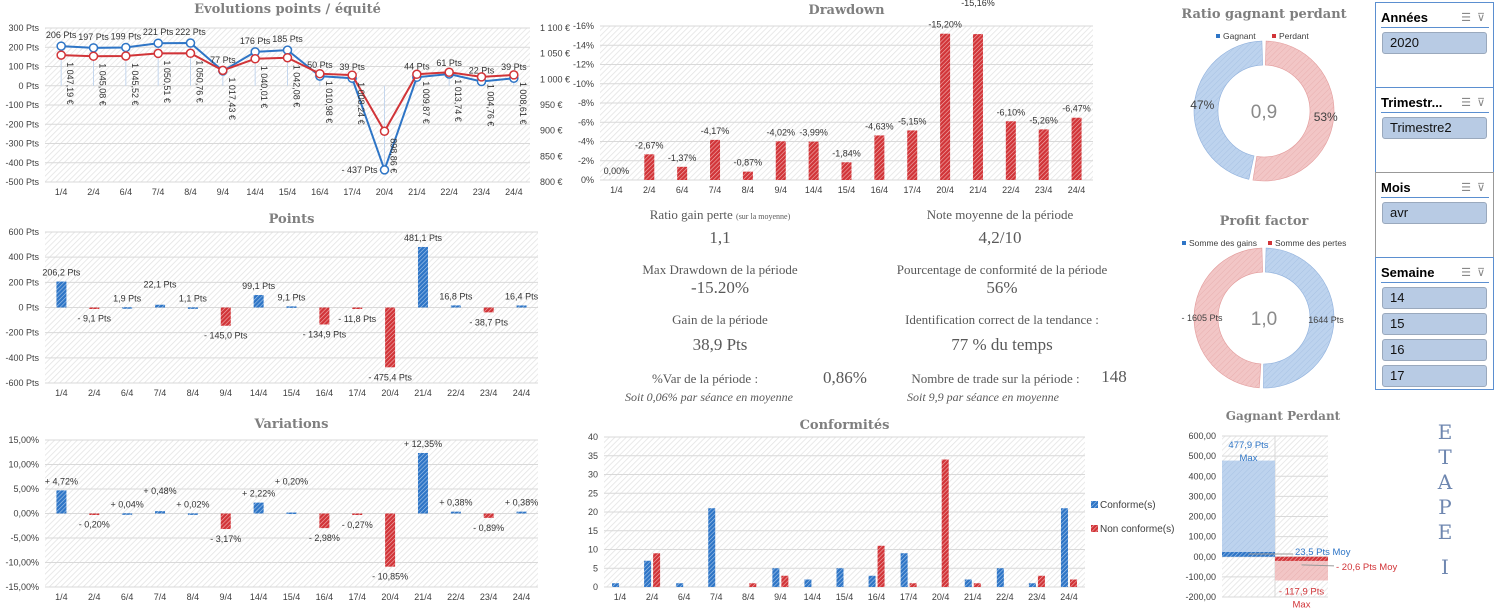 The height and width of the screenshot is (613, 1500). Describe the element at coordinates (780, 597) in the screenshot. I see `x-tick-label: 9/4` at that location.